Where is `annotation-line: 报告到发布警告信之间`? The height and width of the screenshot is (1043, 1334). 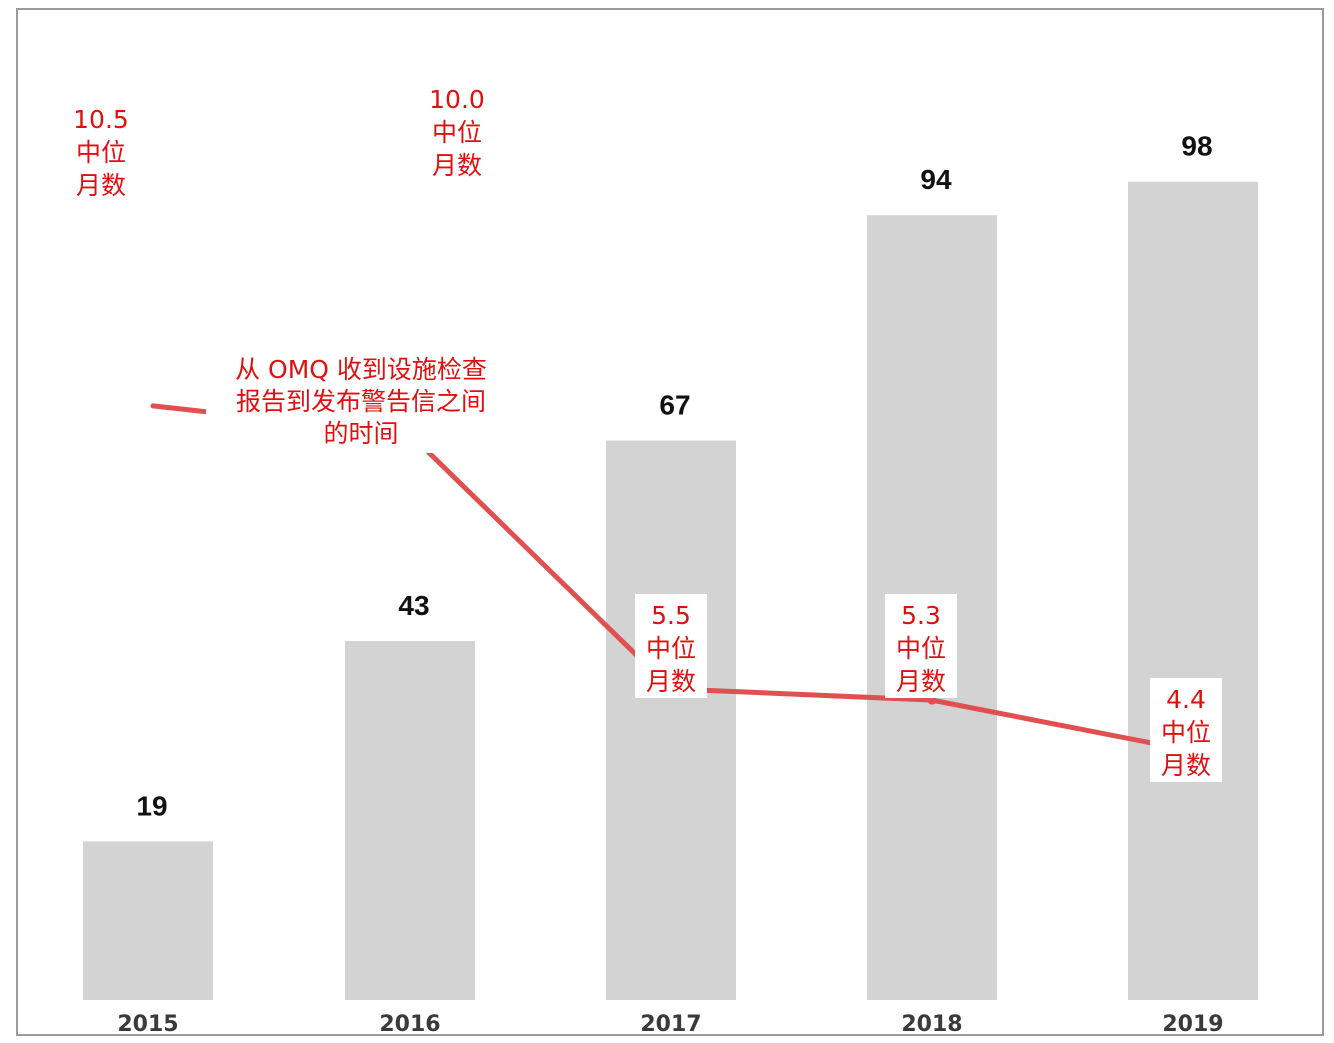 annotation-line: 报告到发布警告信之间 is located at coordinates (361, 401).